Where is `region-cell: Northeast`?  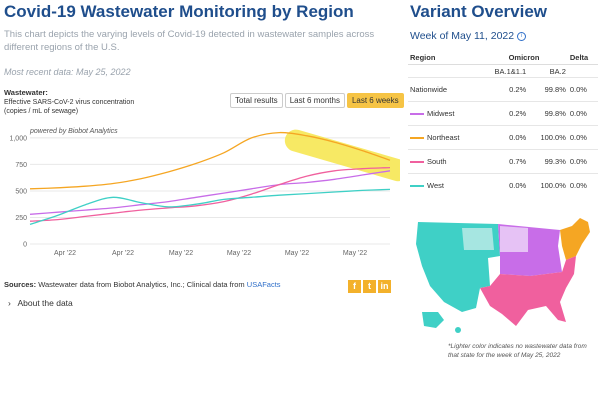 region-cell: Northeast is located at coordinates (444, 137).